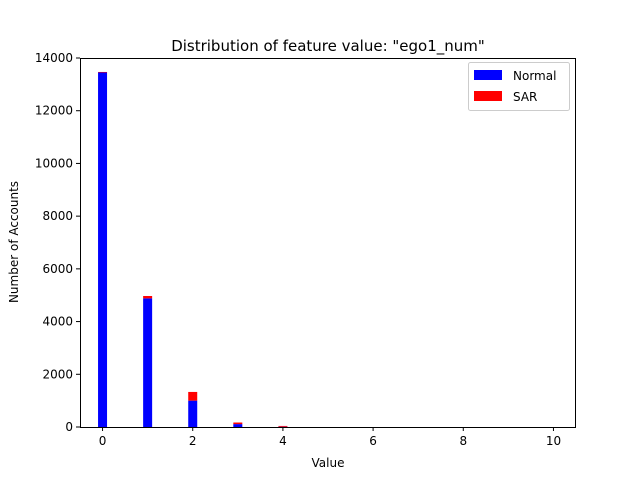 This screenshot has height=480, width=640. Describe the element at coordinates (330, 437) in the screenshot. I see `x-ticks: 0 2 4 6 8 10` at that location.